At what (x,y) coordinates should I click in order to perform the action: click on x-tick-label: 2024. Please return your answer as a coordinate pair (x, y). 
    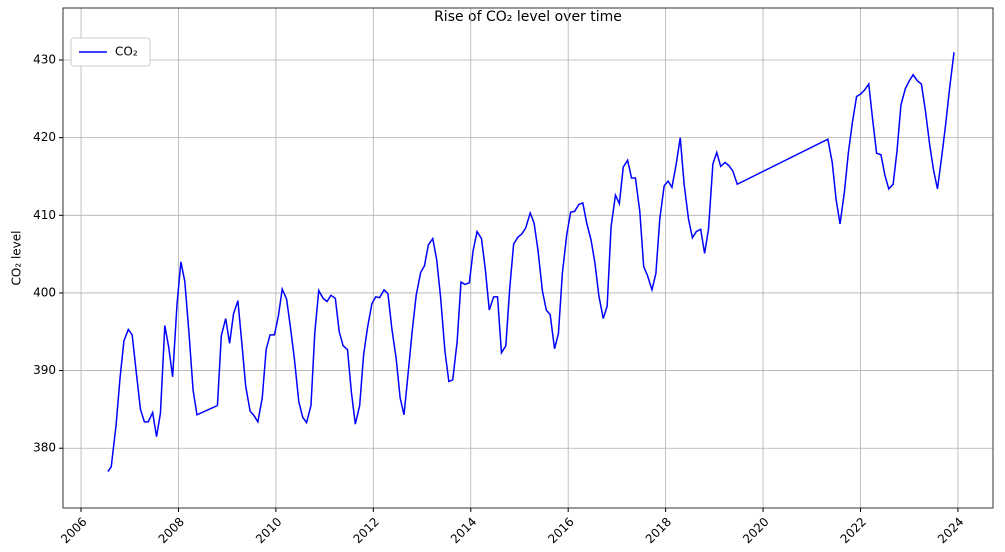
    Looking at the image, I should click on (950, 530).